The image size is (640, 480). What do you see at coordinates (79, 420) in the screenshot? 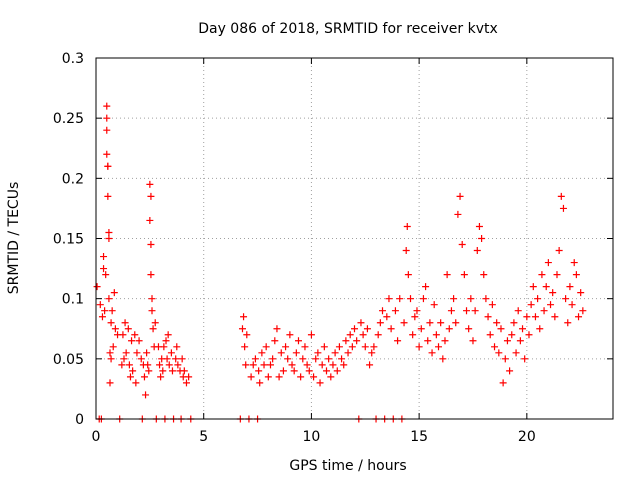
I see `y-tick-label: 0` at bounding box center [79, 420].